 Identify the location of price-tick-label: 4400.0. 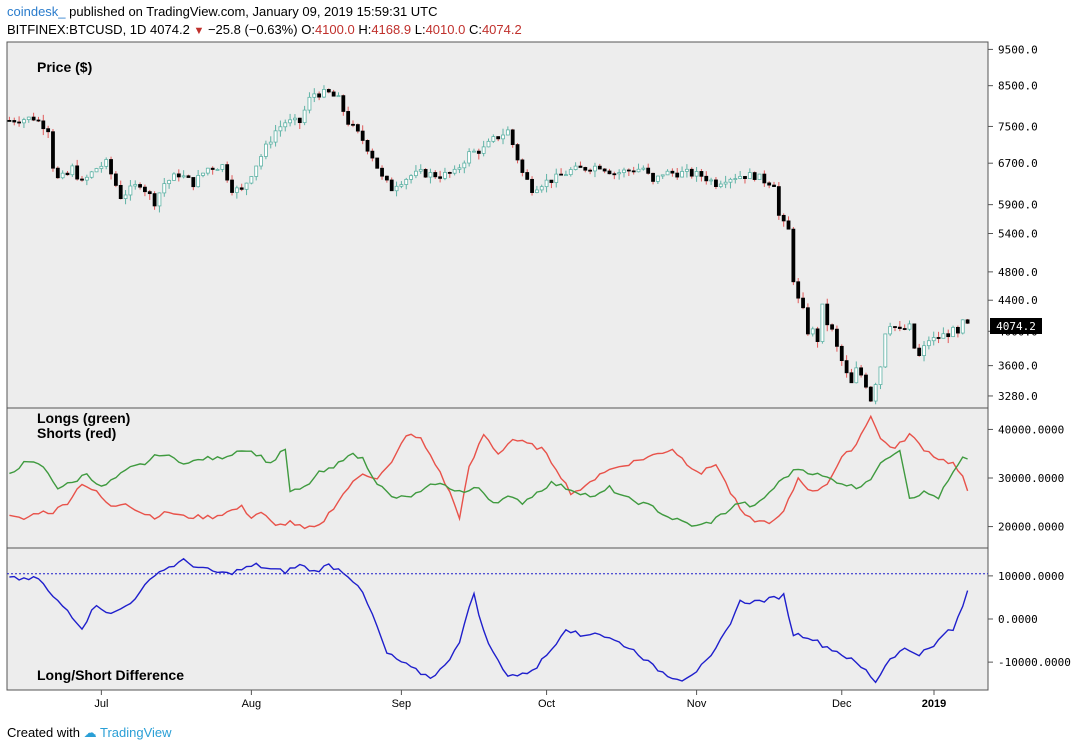
(1018, 300).